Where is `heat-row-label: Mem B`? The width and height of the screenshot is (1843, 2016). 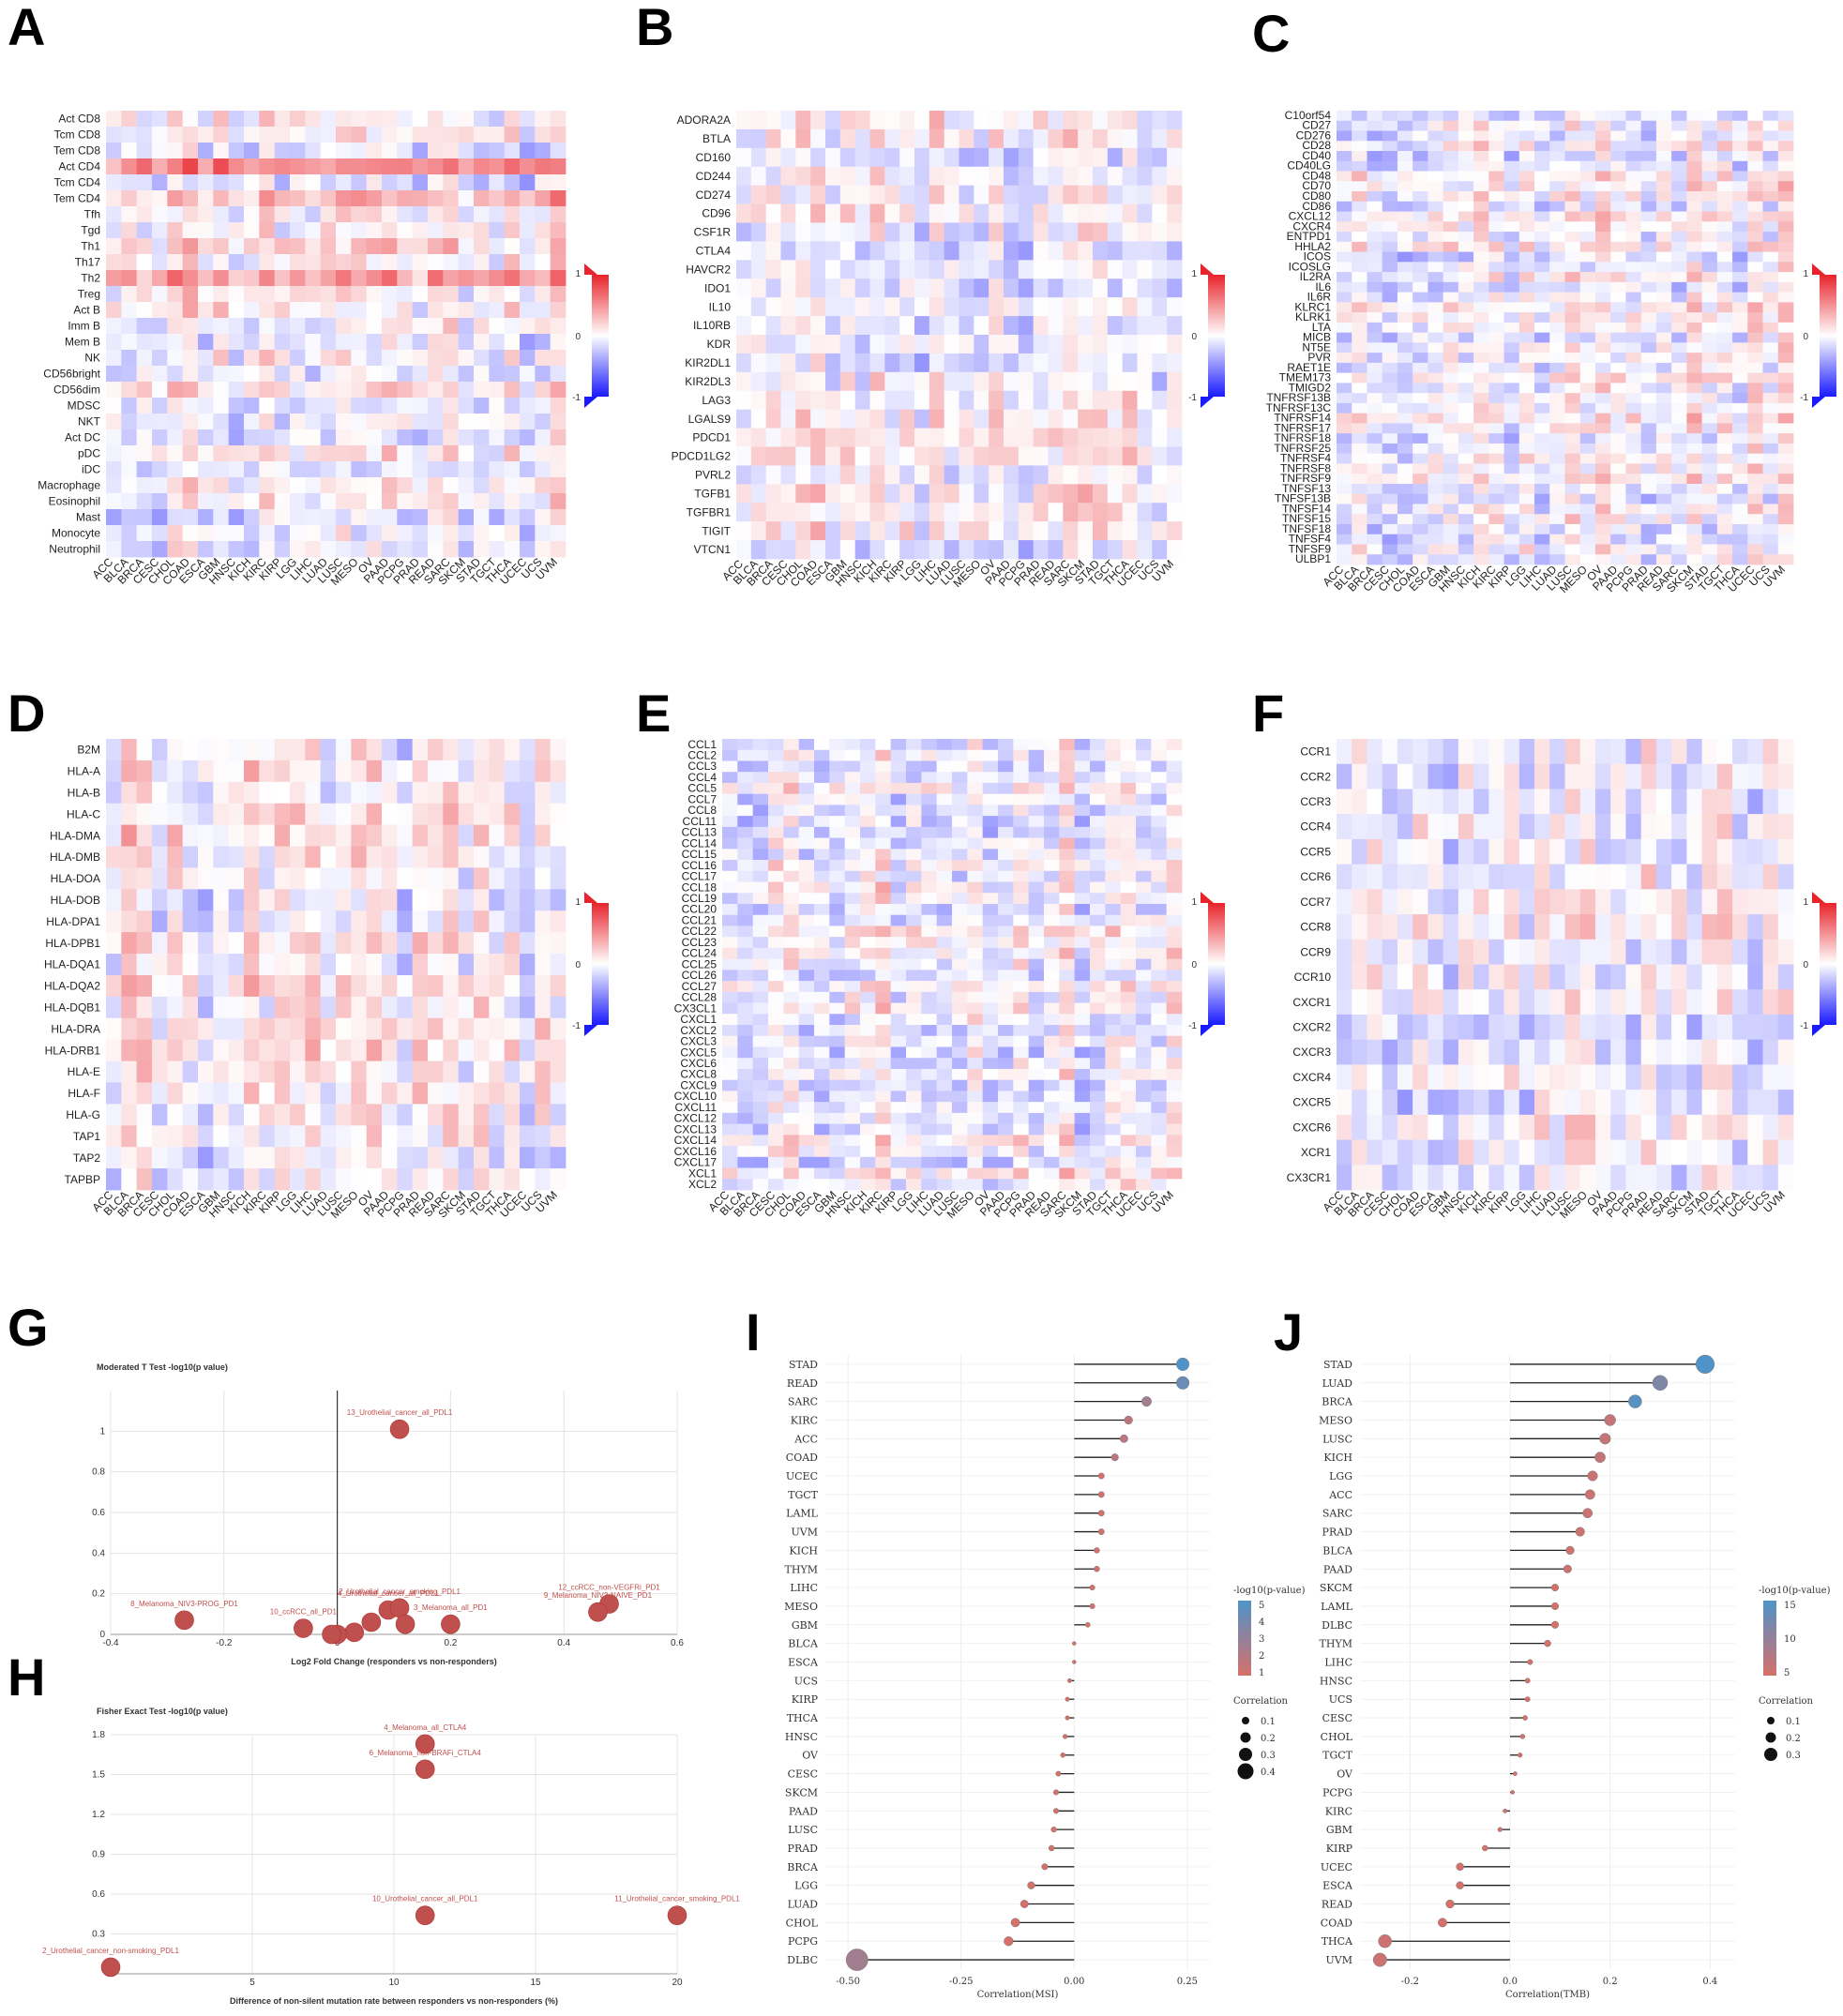 heat-row-label: Mem B is located at coordinates (82, 342).